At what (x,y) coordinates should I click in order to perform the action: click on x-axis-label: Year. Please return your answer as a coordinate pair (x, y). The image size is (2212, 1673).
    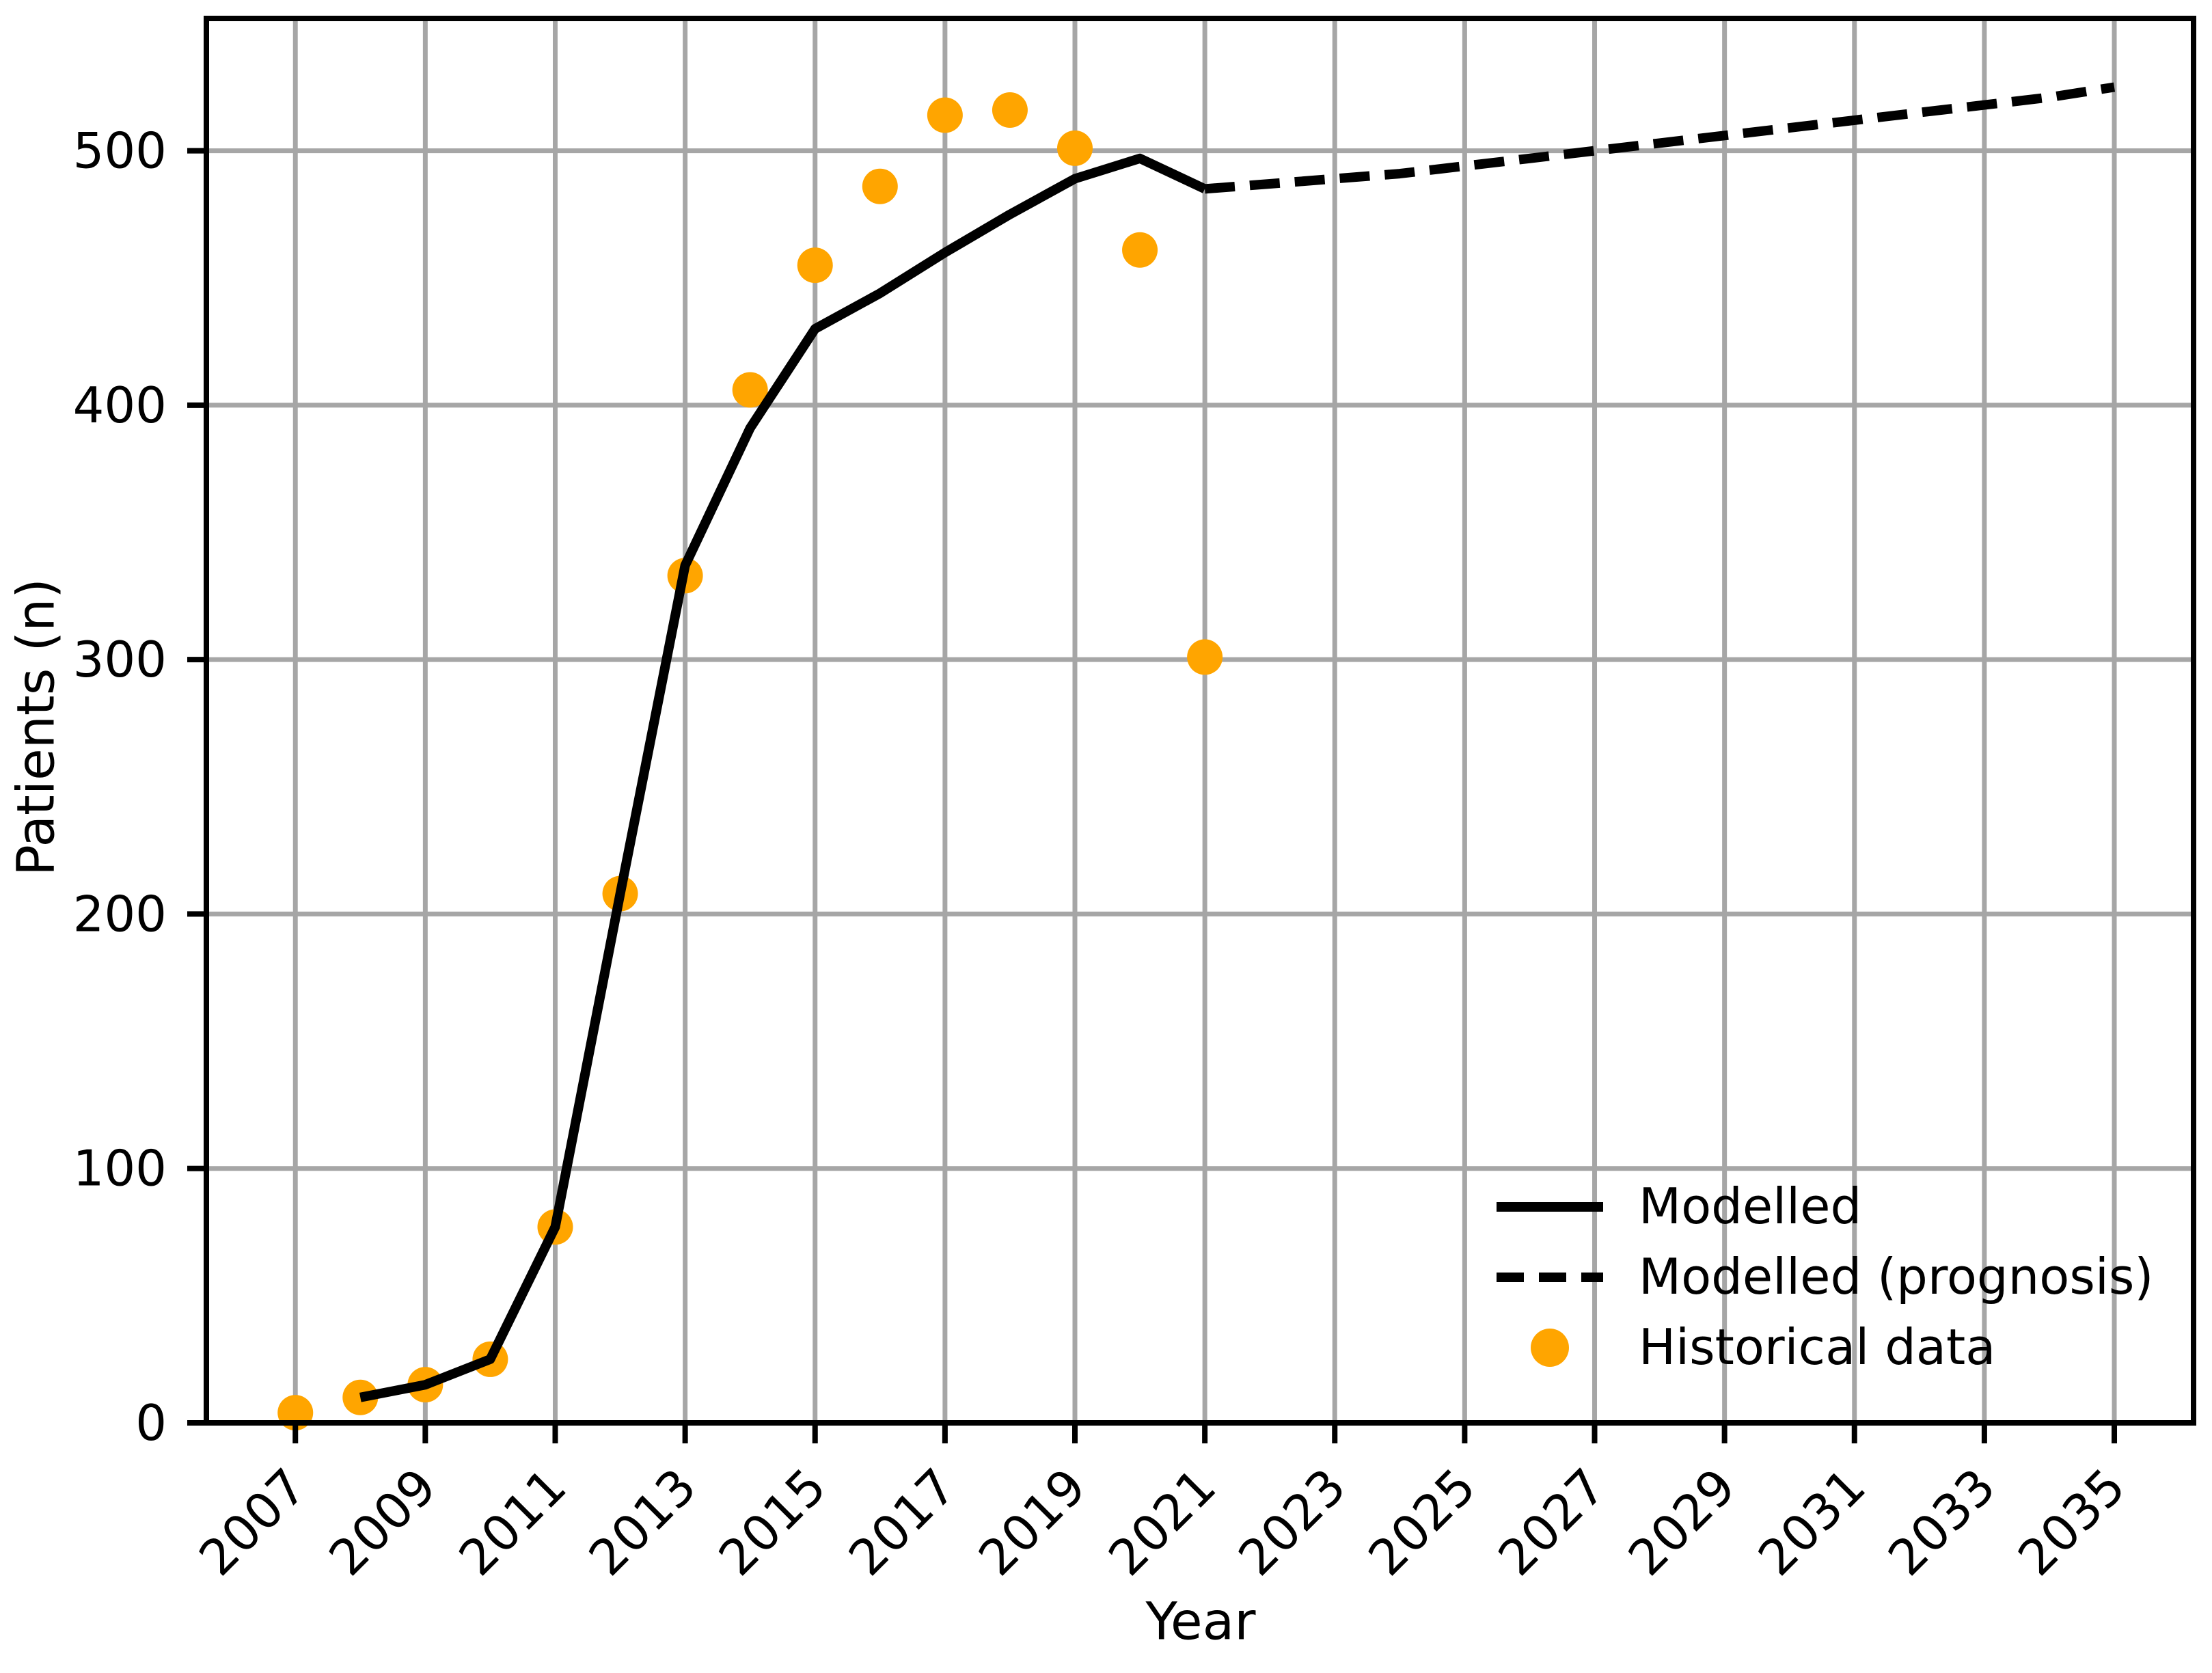
    Looking at the image, I should click on (1200, 1621).